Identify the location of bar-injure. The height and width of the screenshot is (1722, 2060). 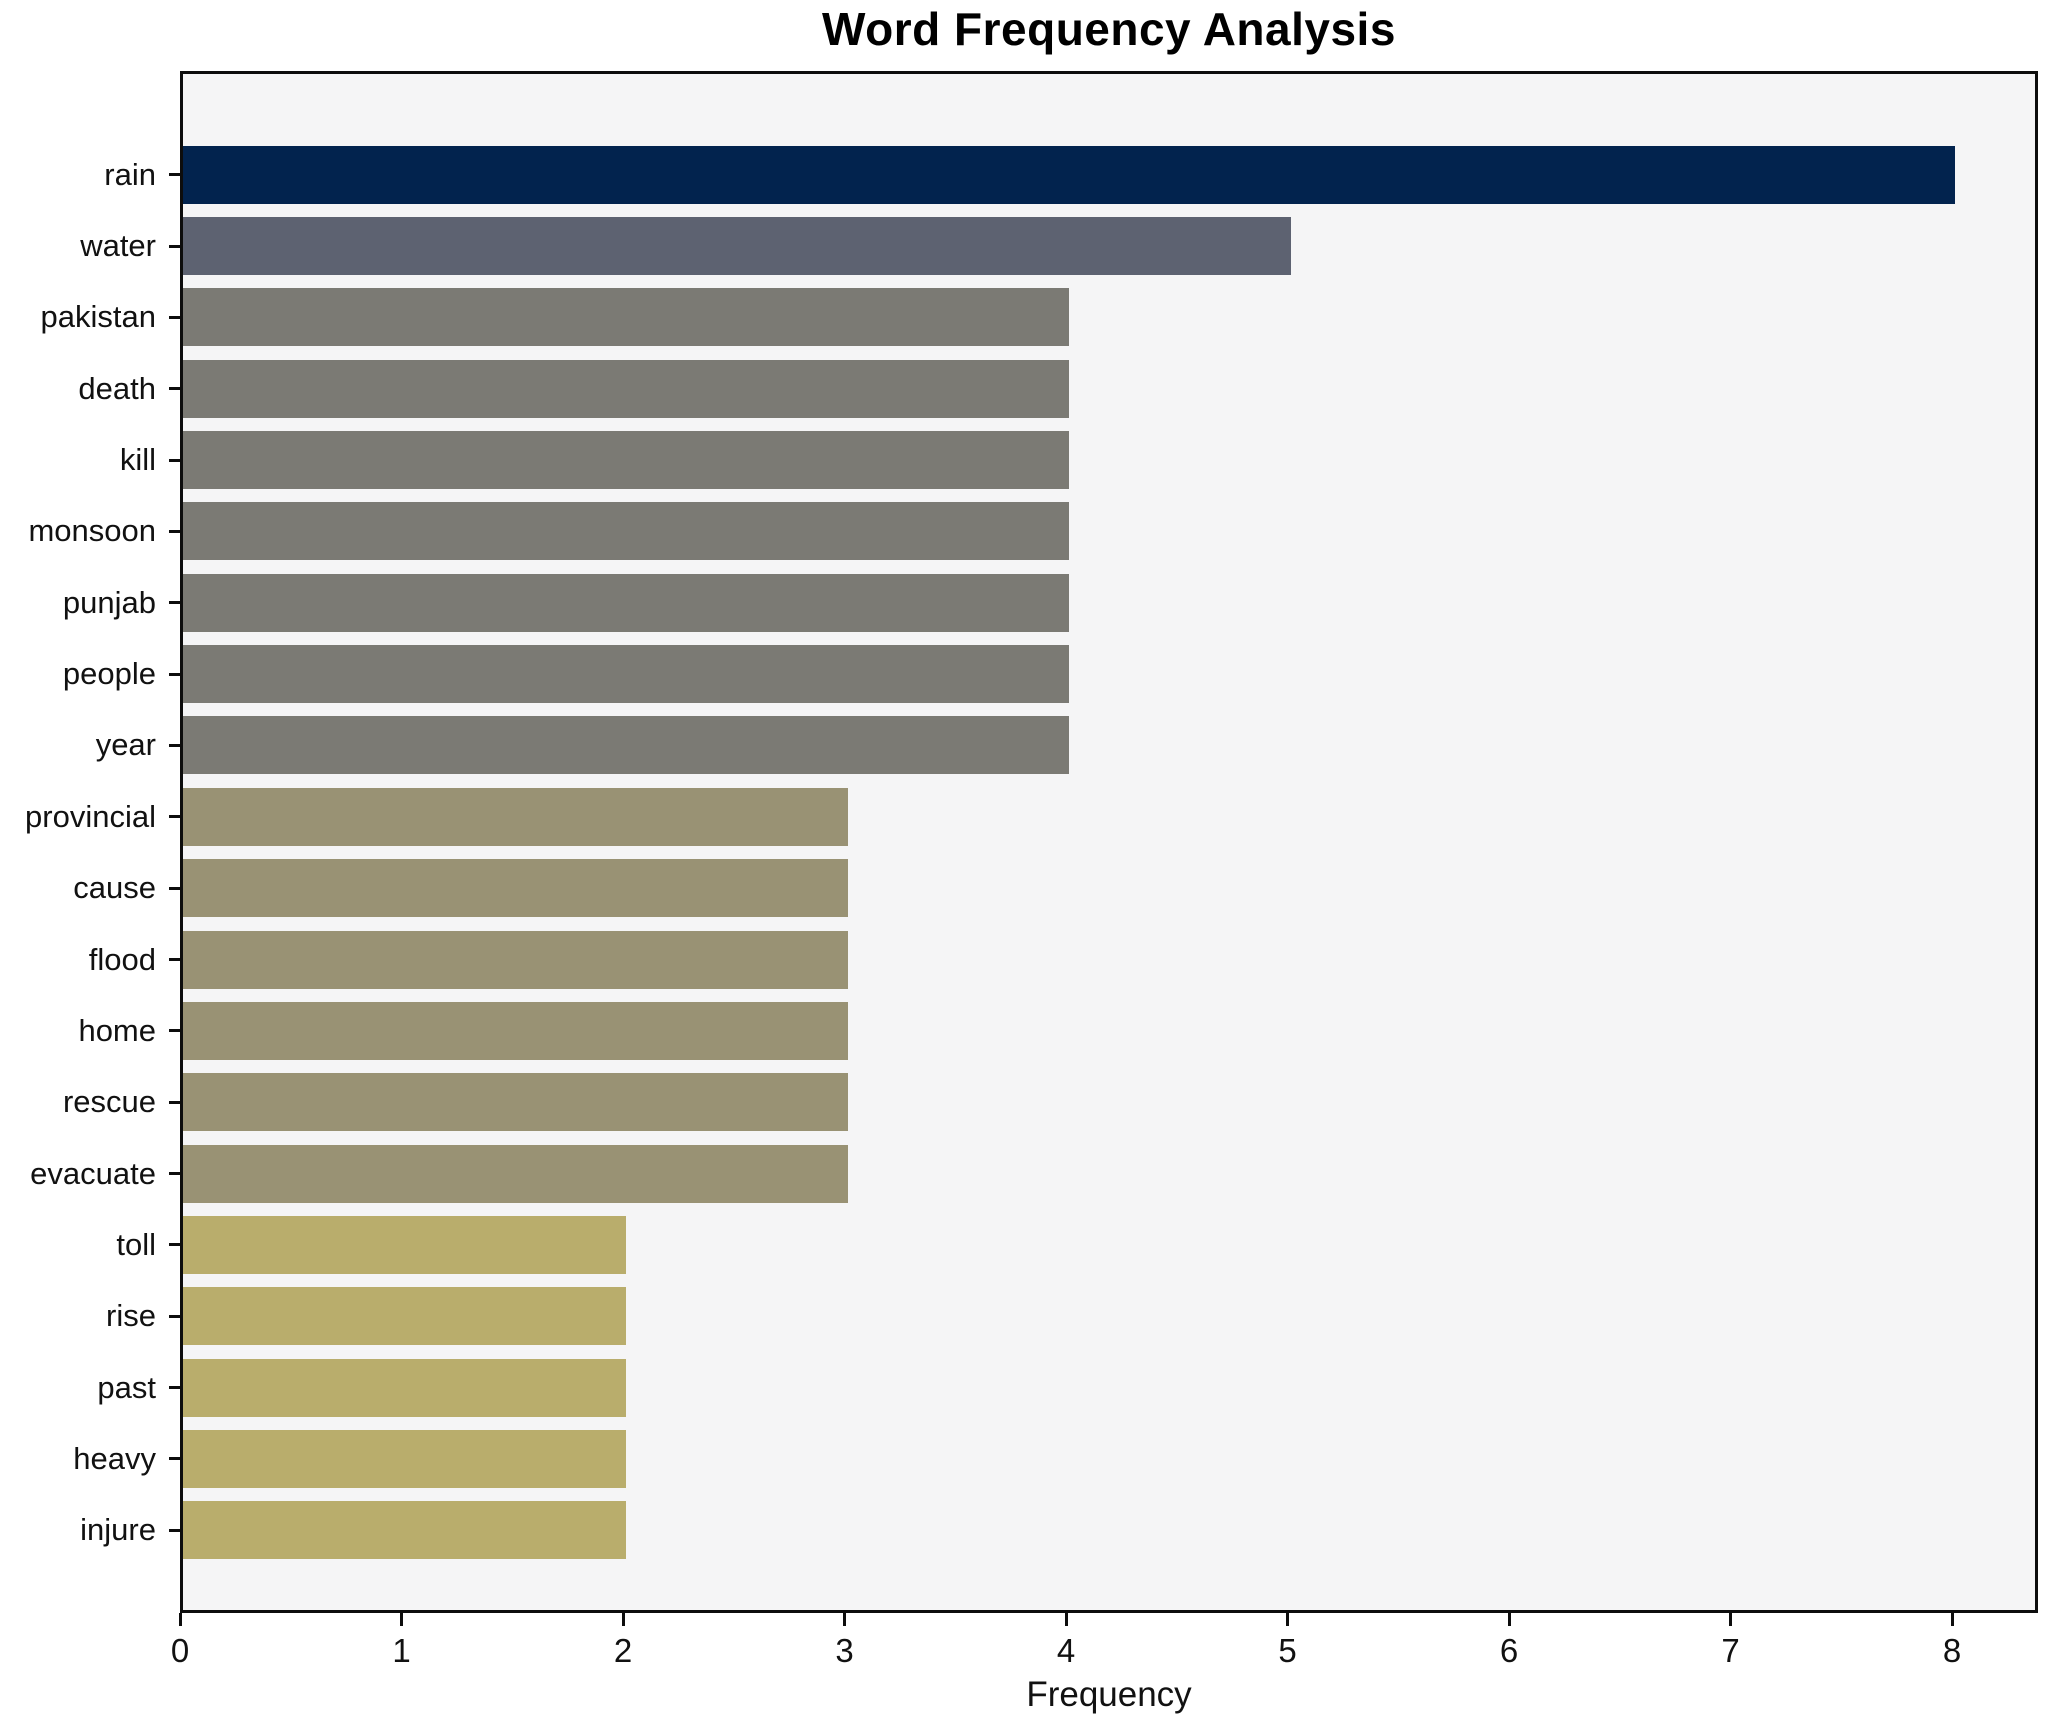
(404, 1530).